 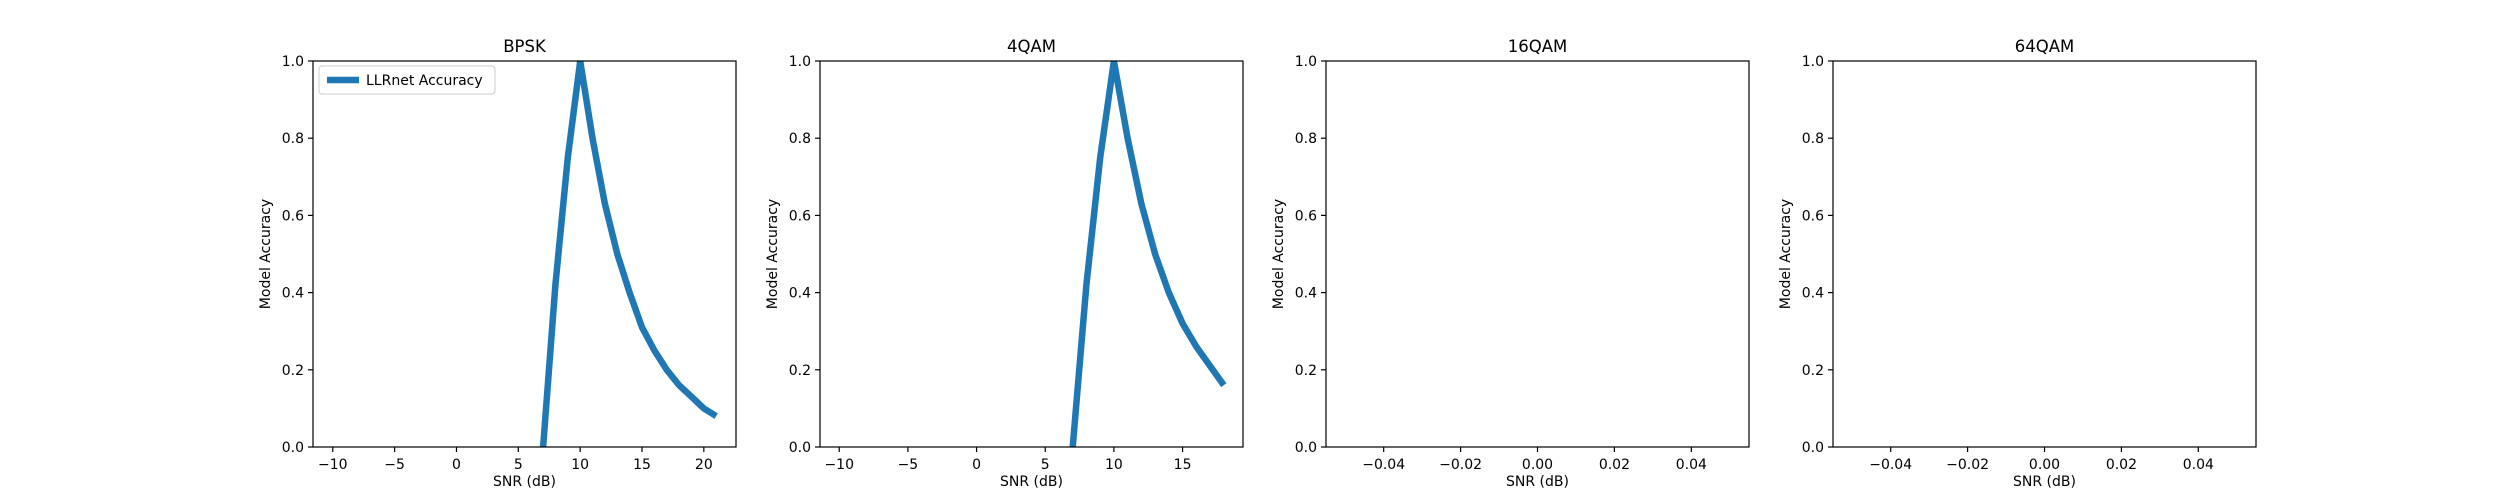 What do you see at coordinates (424, 81) in the screenshot?
I see `legend-entry-label: LLRnet Accuracy` at bounding box center [424, 81].